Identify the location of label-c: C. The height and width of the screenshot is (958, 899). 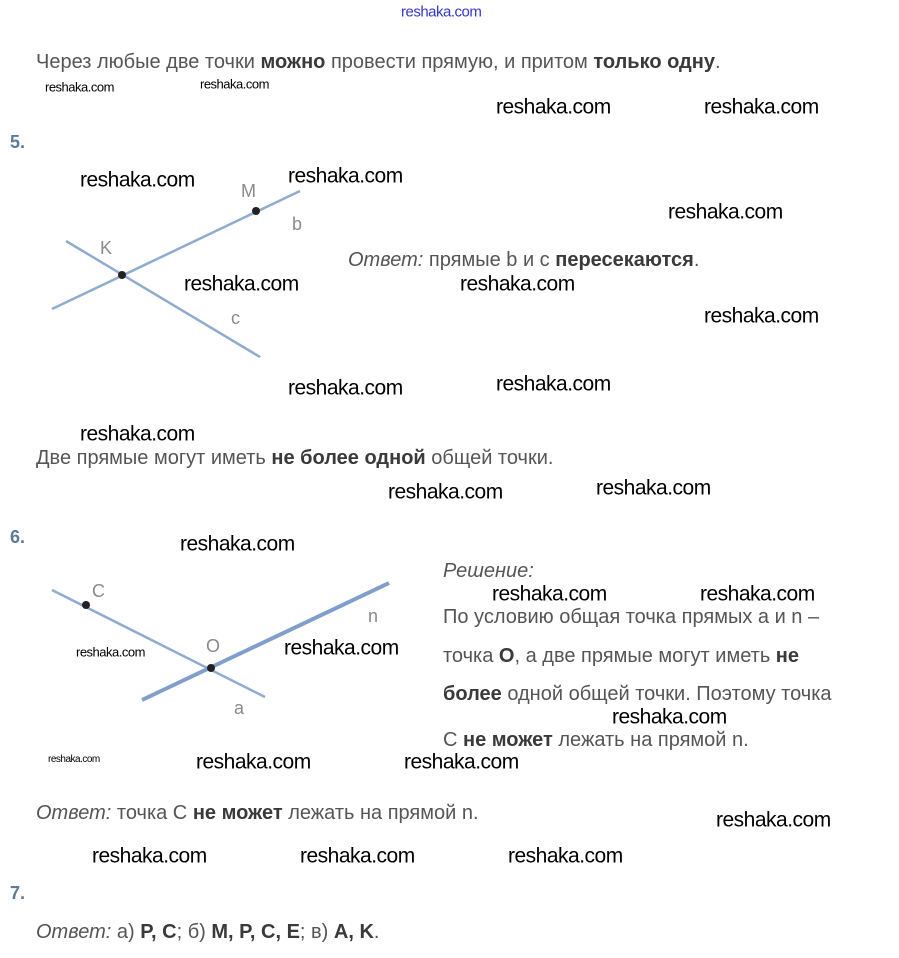
(98, 591).